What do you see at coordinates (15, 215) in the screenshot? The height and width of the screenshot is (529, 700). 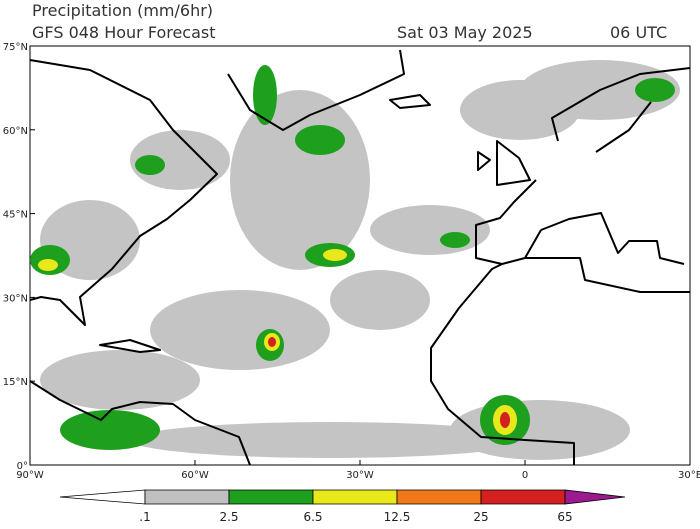 I see `lat-label: 45°N` at bounding box center [15, 215].